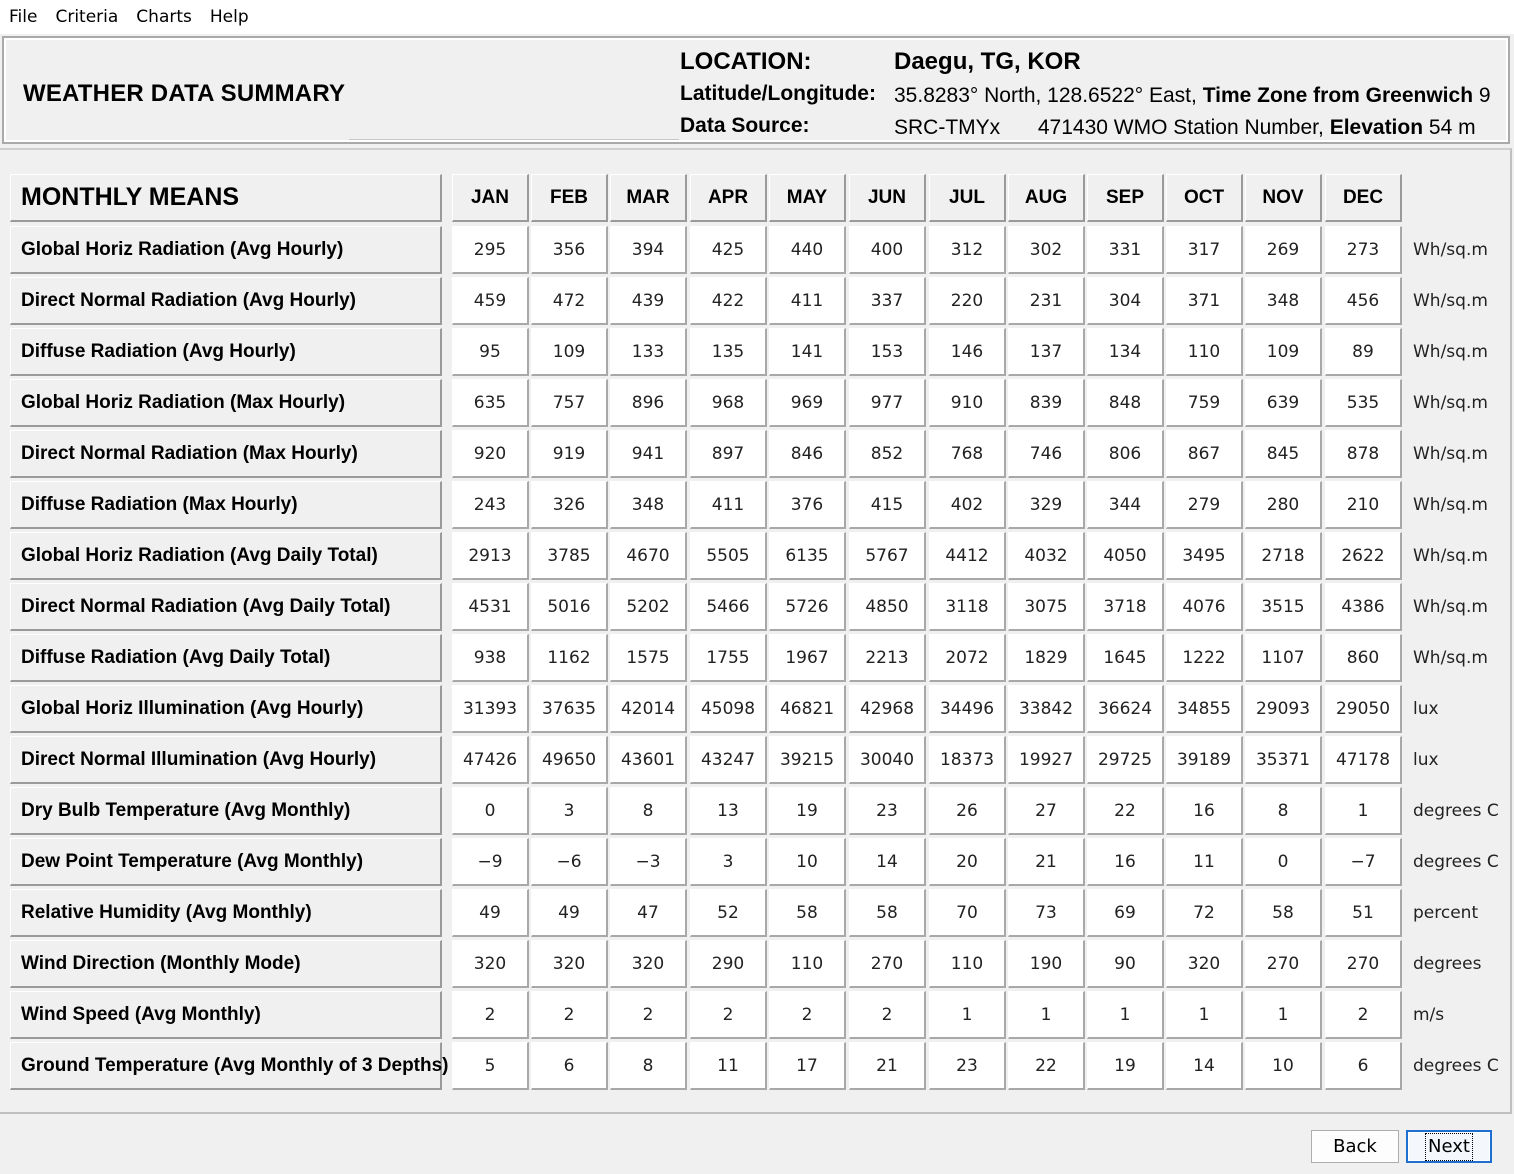  I want to click on row-label: Direct Normal Radiation (Max Hourly), so click(226, 454).